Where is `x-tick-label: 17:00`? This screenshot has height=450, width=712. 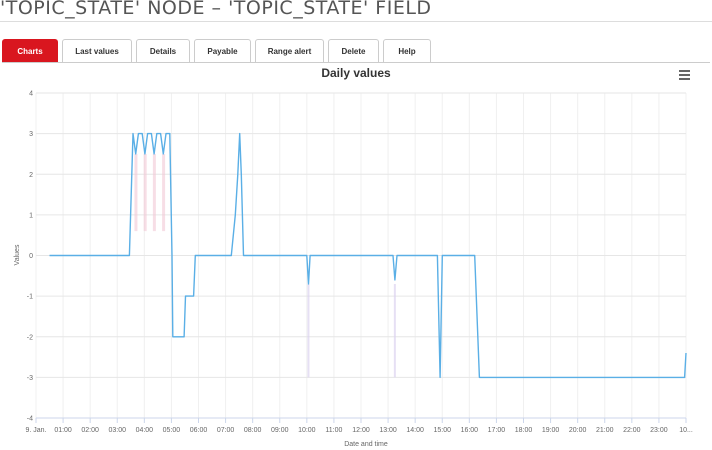
x-tick-label: 17:00 is located at coordinates (497, 430).